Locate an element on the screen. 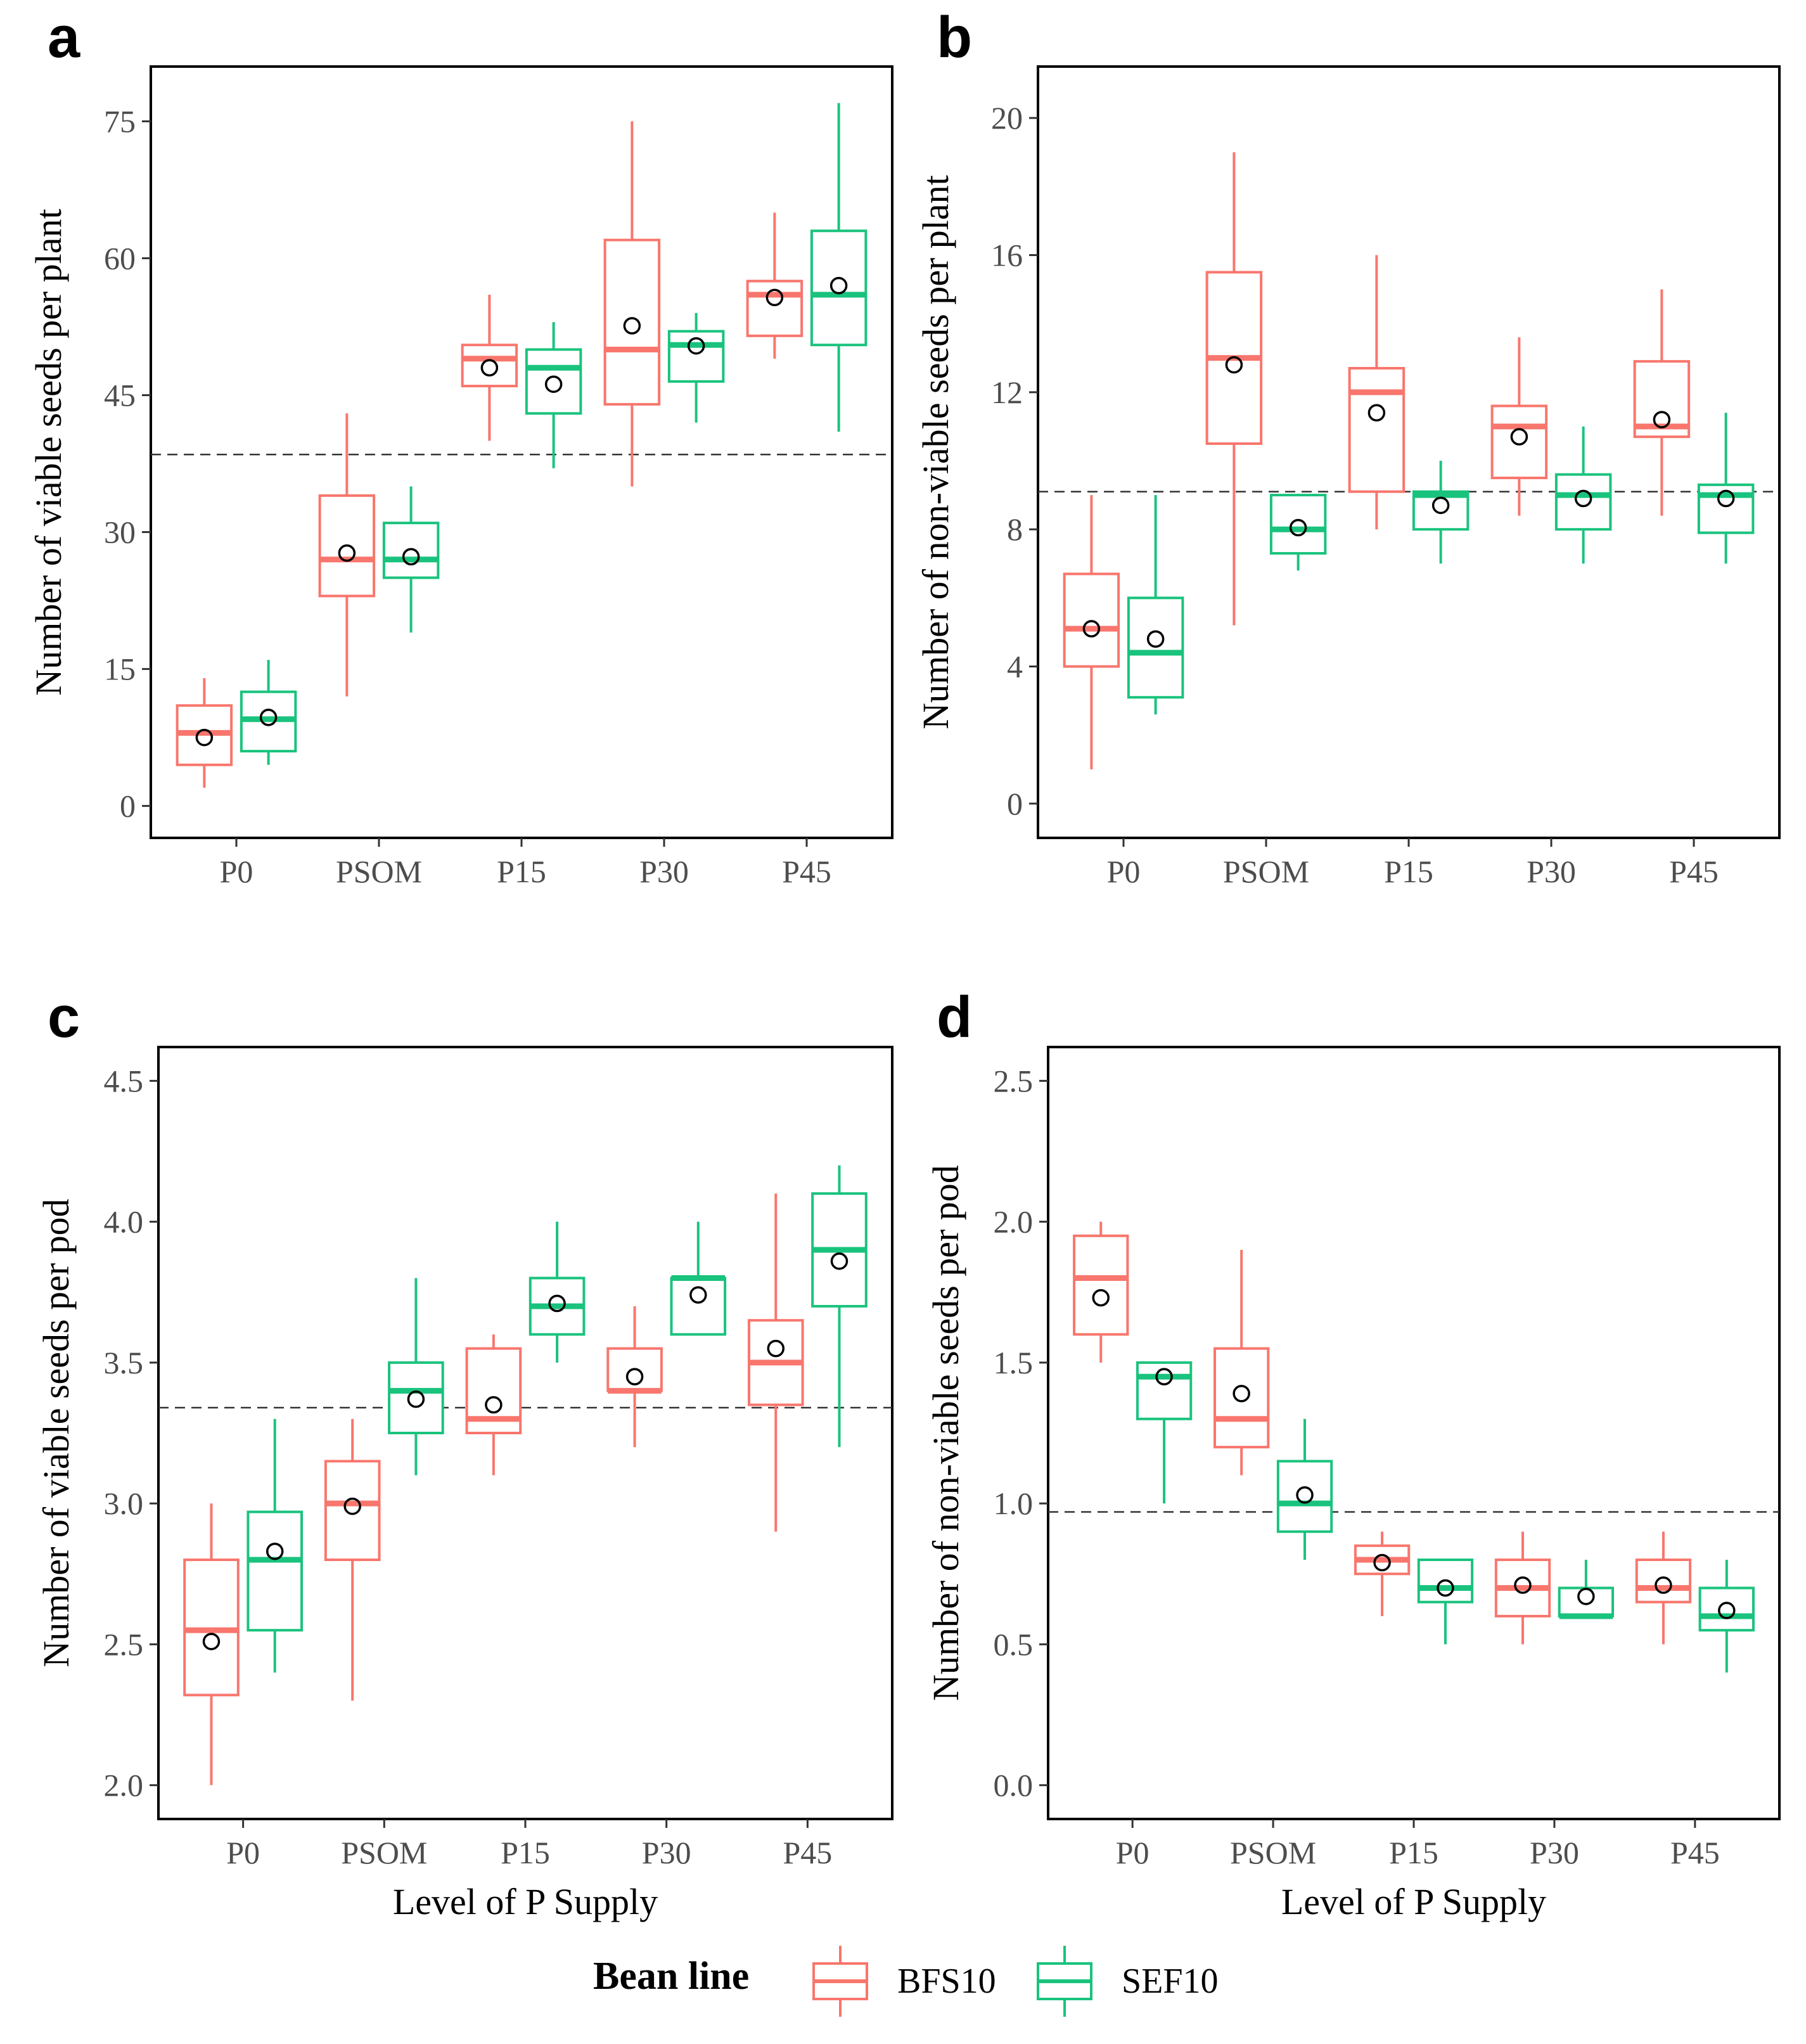 This screenshot has height=2044, width=1806. panel-letter: c is located at coordinates (64, 1017).